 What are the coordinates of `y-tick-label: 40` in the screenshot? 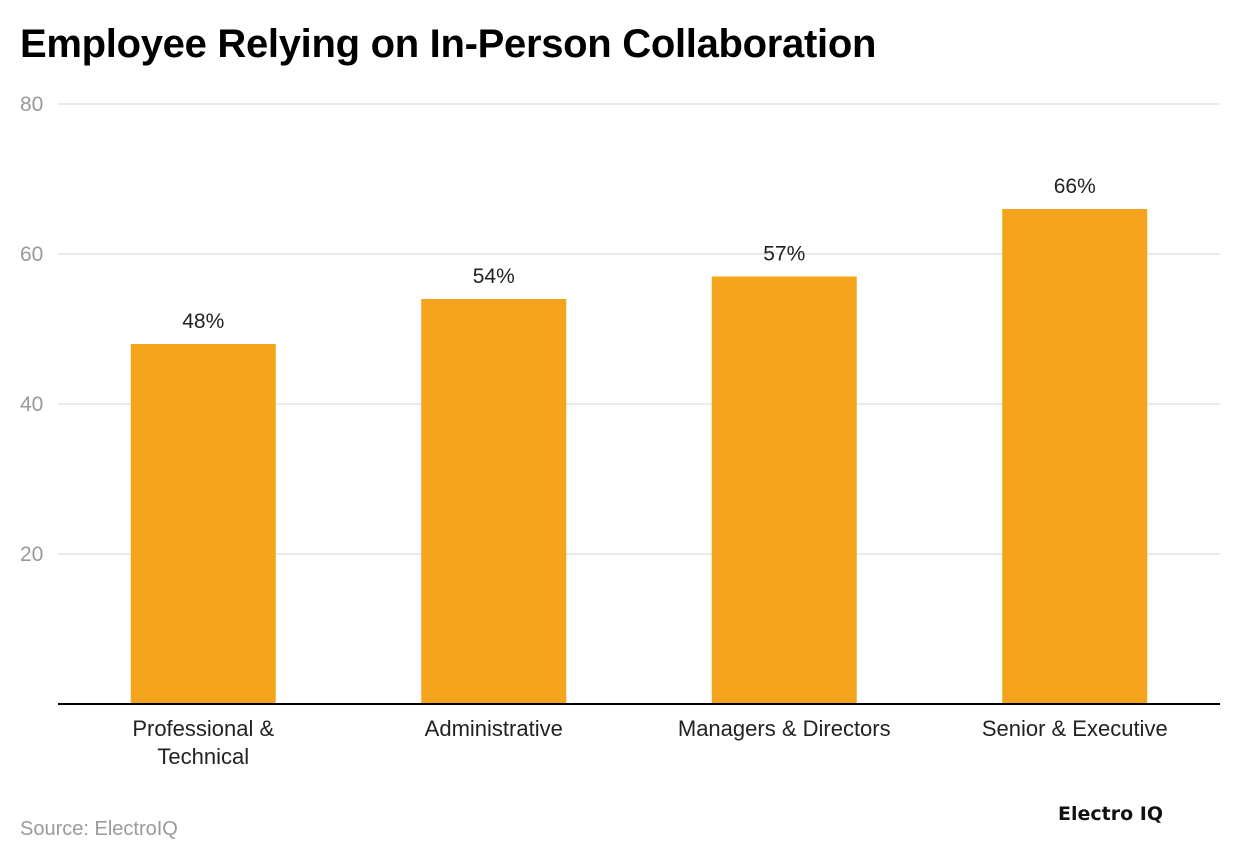 It's located at (31, 404).